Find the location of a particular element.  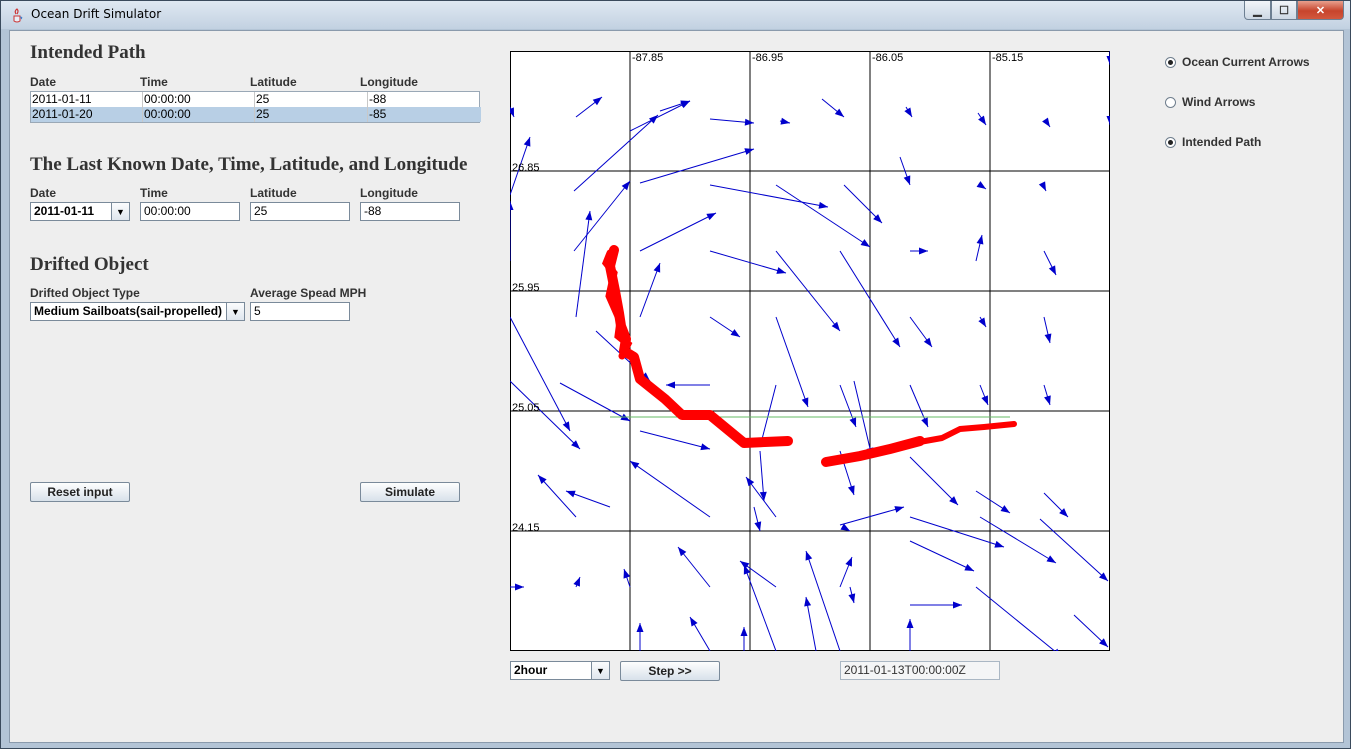

reset-input-button: Reset input is located at coordinates (80, 492).